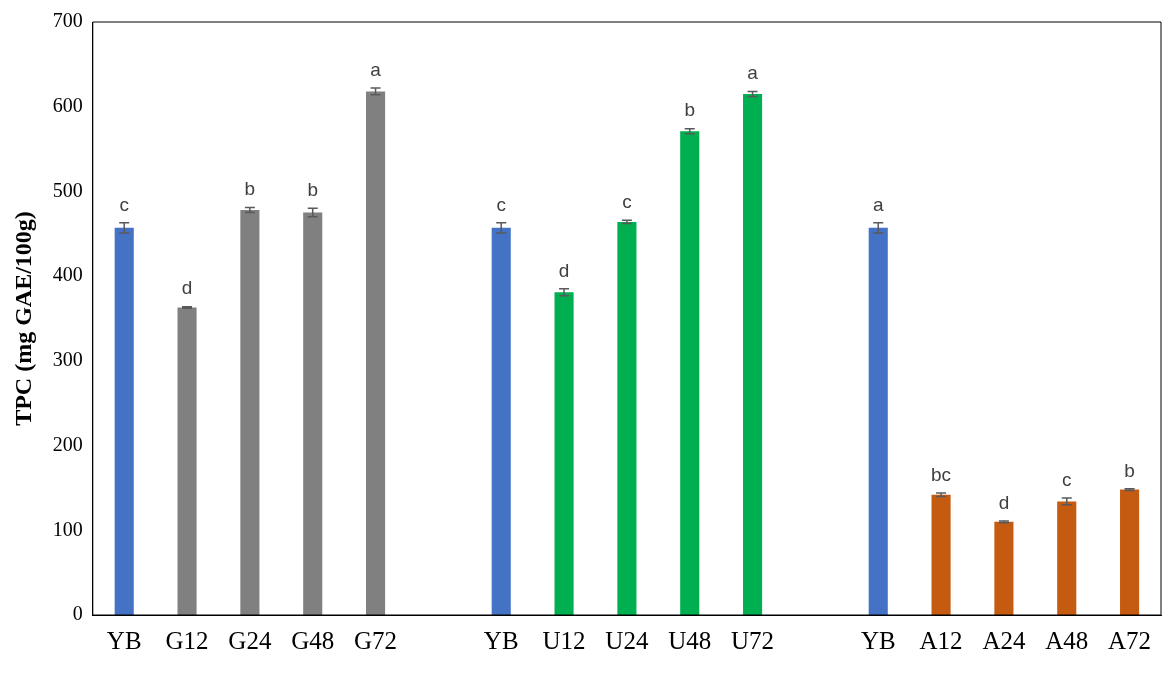  What do you see at coordinates (67, 274) in the screenshot?
I see `y-tick-label: 400` at bounding box center [67, 274].